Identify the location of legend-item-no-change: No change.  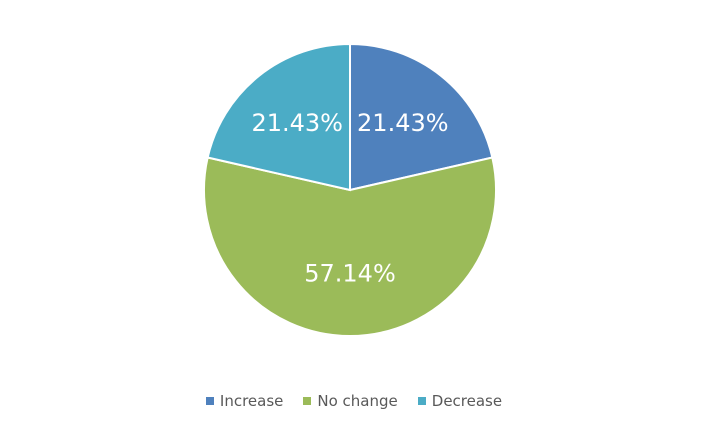
(350, 401).